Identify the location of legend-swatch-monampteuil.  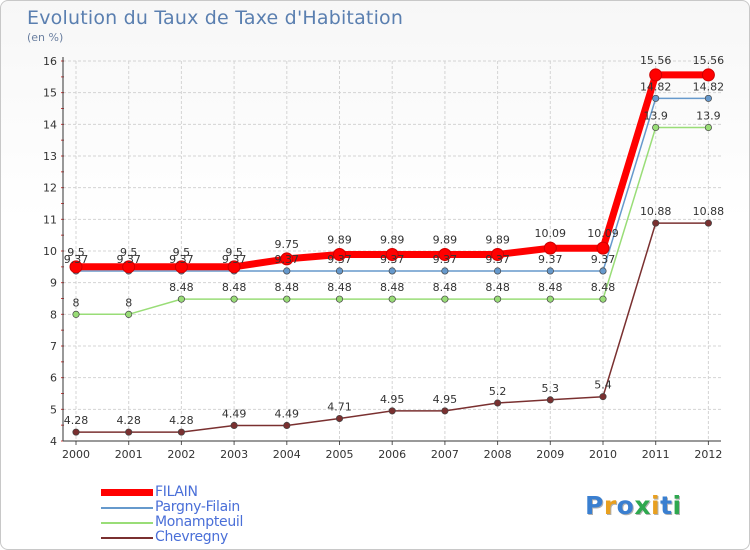
(127, 523).